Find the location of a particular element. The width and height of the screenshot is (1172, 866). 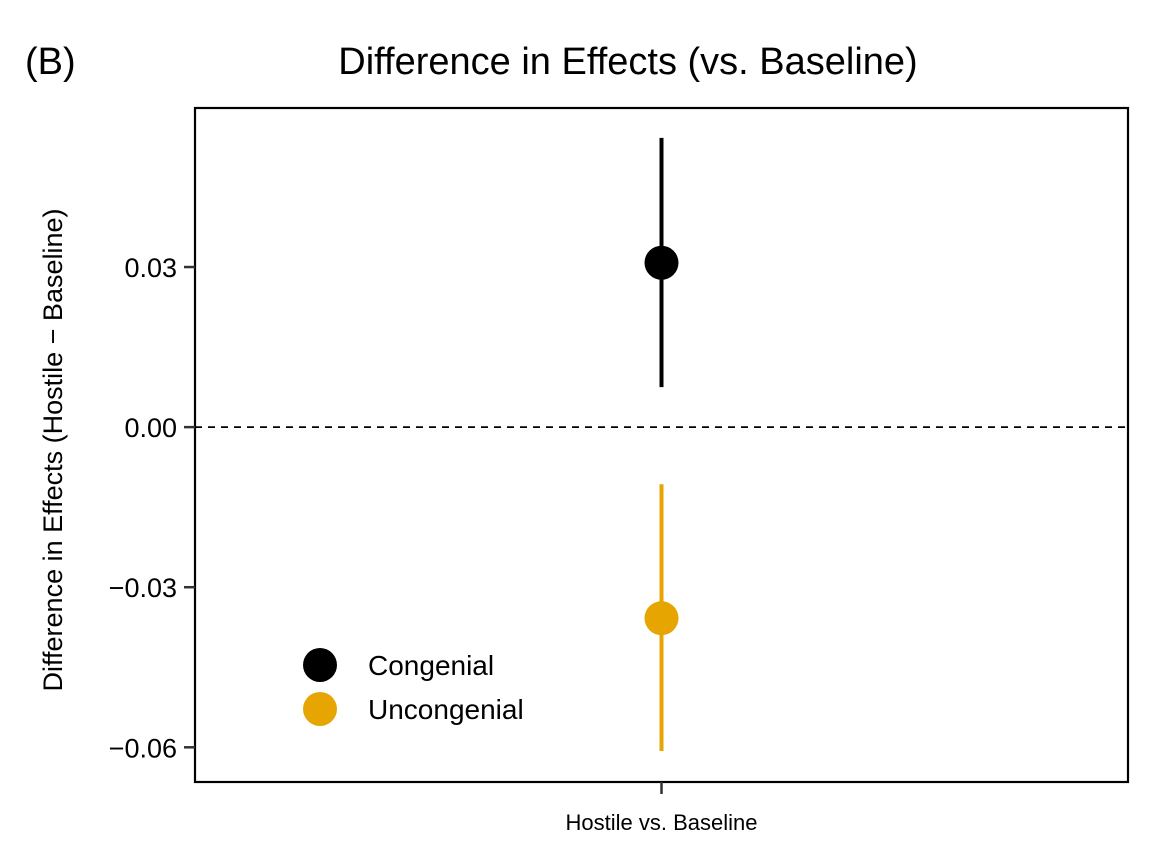

data-series is located at coordinates (661, 444).